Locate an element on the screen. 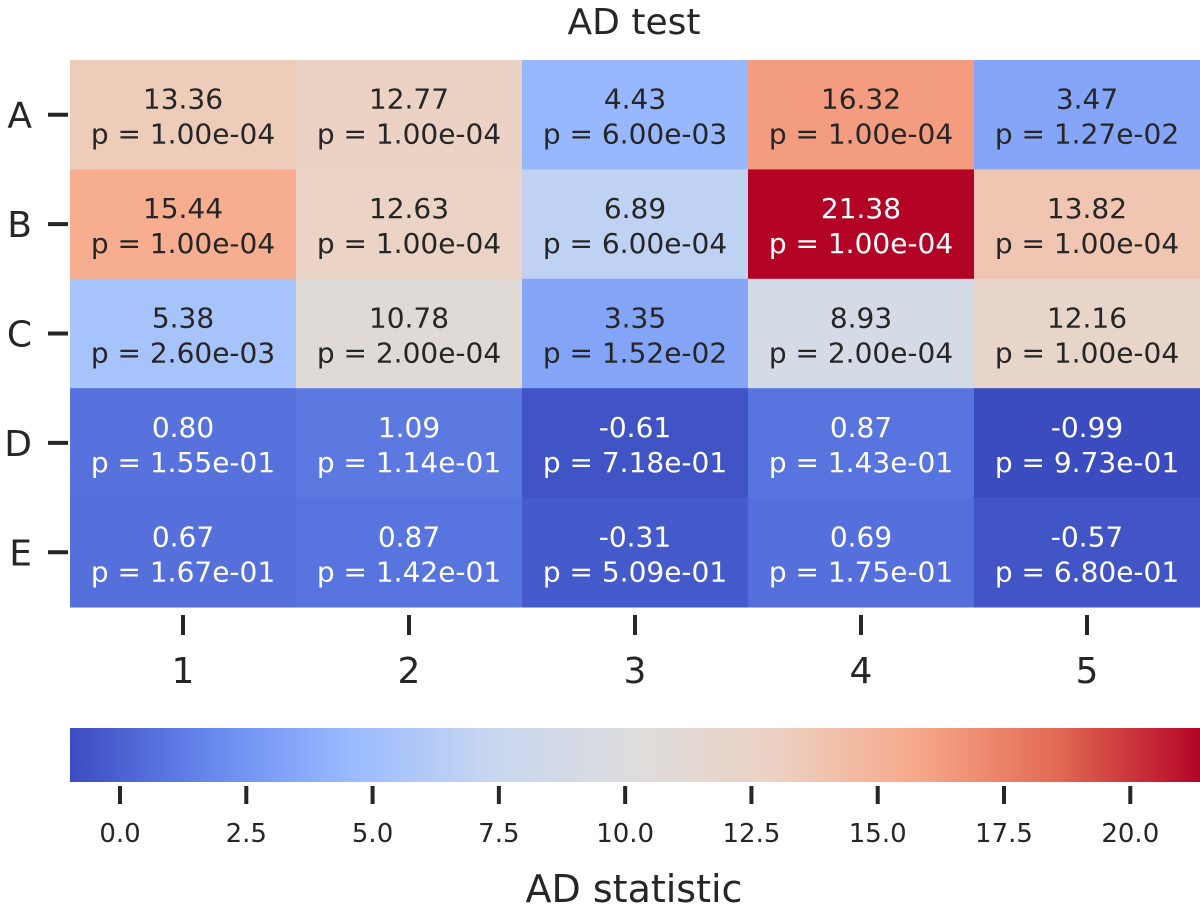 This screenshot has height=911, width=1200. cell-value-label: 3.35 is located at coordinates (635, 318).